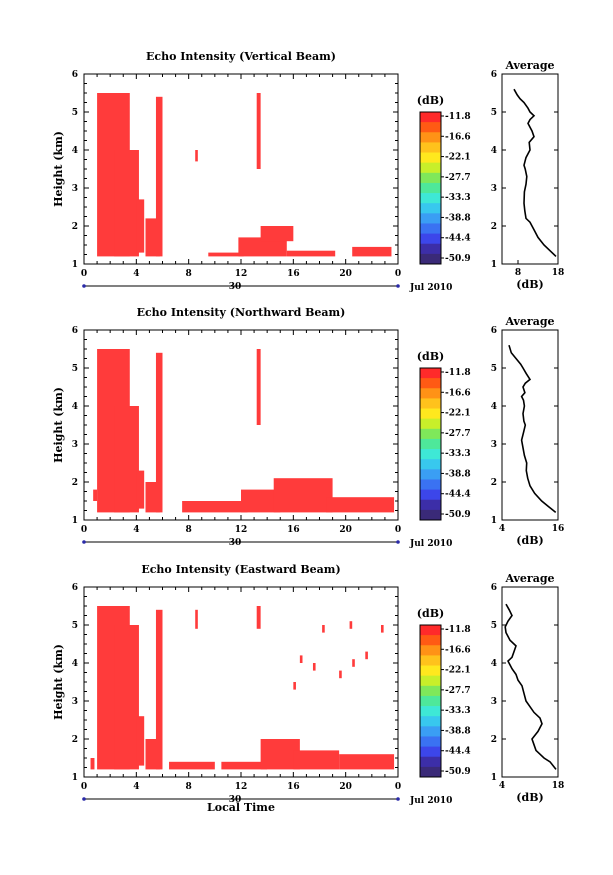 The width and height of the screenshot is (613, 875). I want to click on colorbar-unit: (dB), so click(430, 356).